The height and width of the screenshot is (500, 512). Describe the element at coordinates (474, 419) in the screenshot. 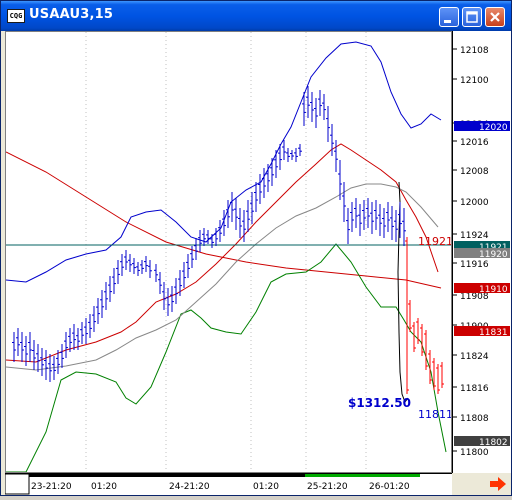

I see `price-tick-label: 11808` at that location.